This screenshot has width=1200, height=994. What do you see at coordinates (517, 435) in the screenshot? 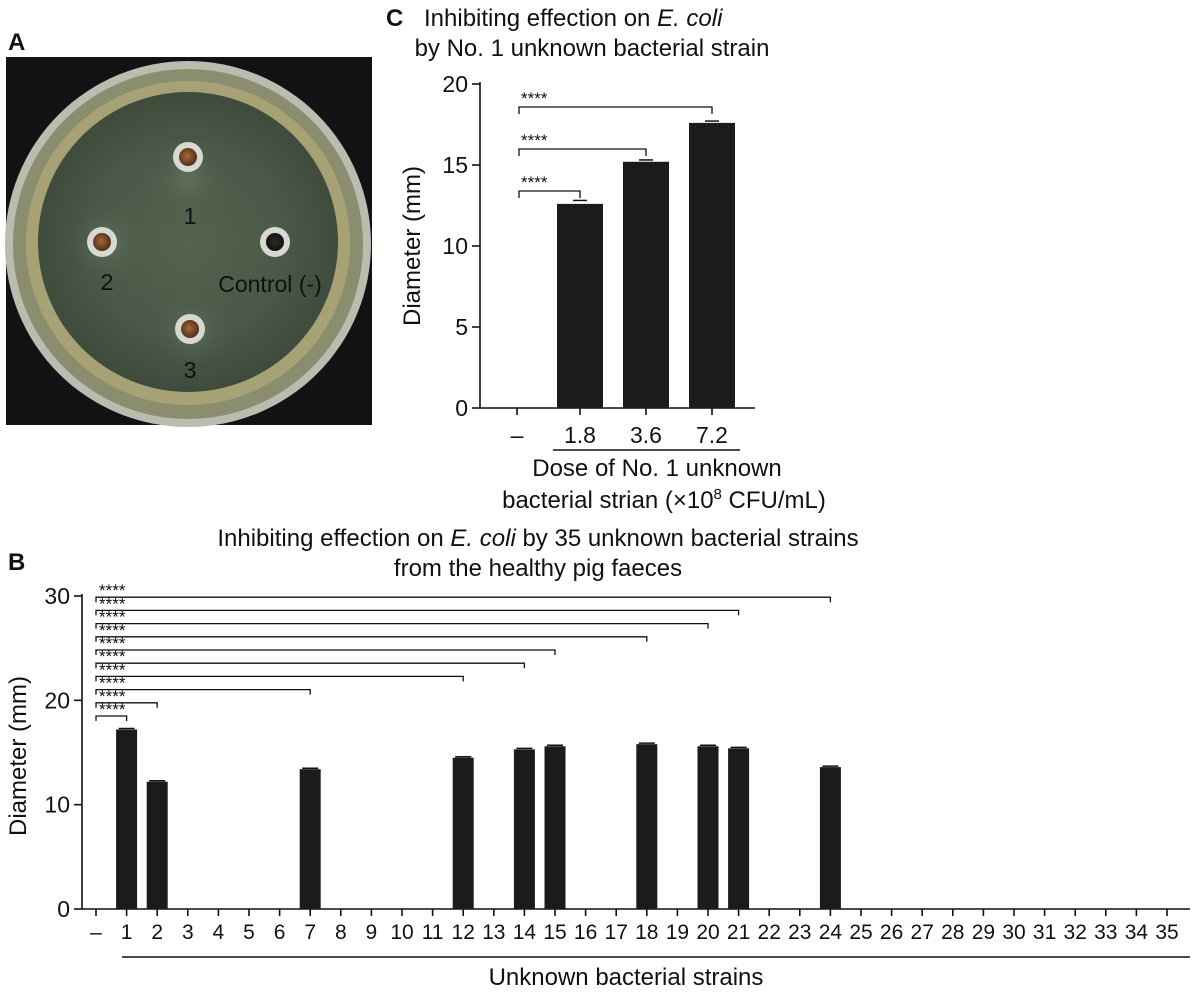
I see `chart-c-xtick-label: –` at bounding box center [517, 435].